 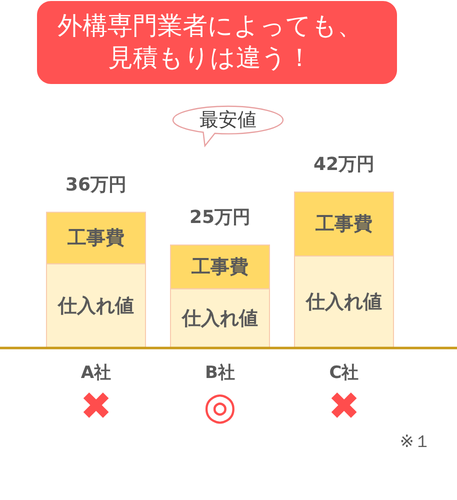 I want to click on x-tick-label: C社, so click(x=344, y=373).